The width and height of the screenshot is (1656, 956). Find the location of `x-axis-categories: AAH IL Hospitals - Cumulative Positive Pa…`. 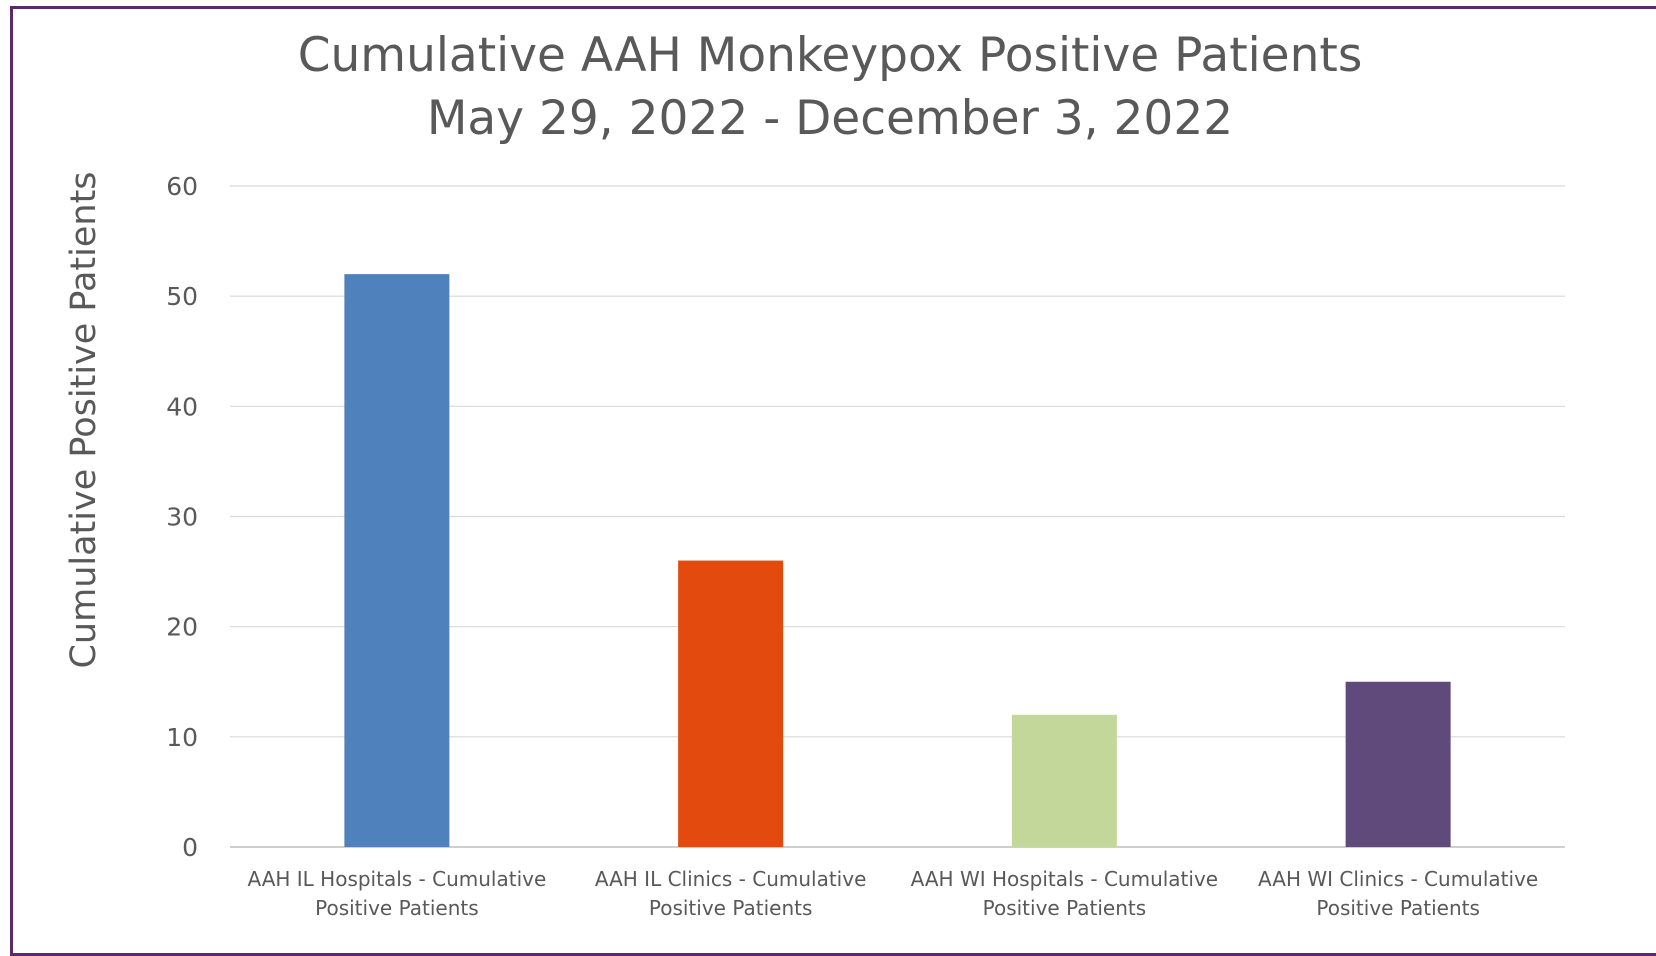

x-axis-categories: AAH IL Hospitals - Cumulative Positive Pa… is located at coordinates (892, 893).